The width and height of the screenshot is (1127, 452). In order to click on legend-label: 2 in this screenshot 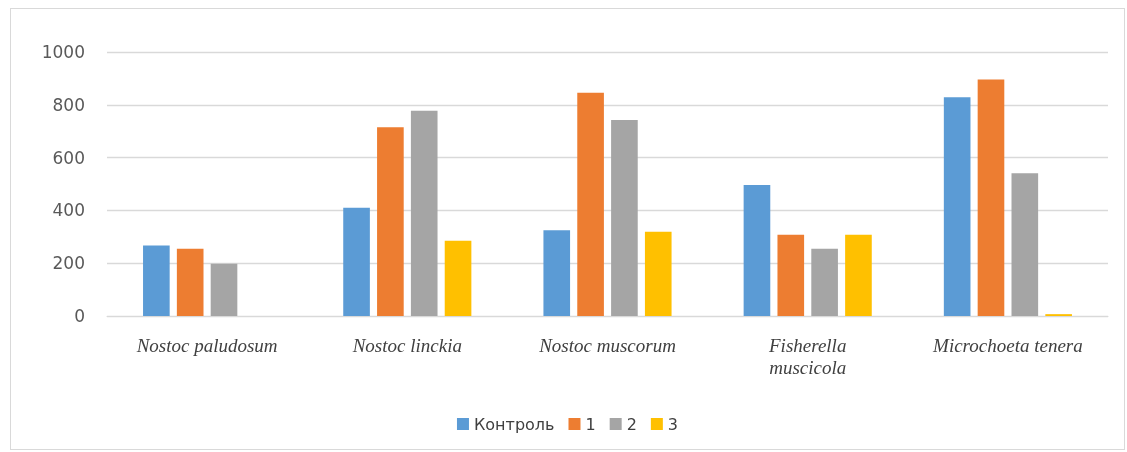, I will do `click(631, 424)`.